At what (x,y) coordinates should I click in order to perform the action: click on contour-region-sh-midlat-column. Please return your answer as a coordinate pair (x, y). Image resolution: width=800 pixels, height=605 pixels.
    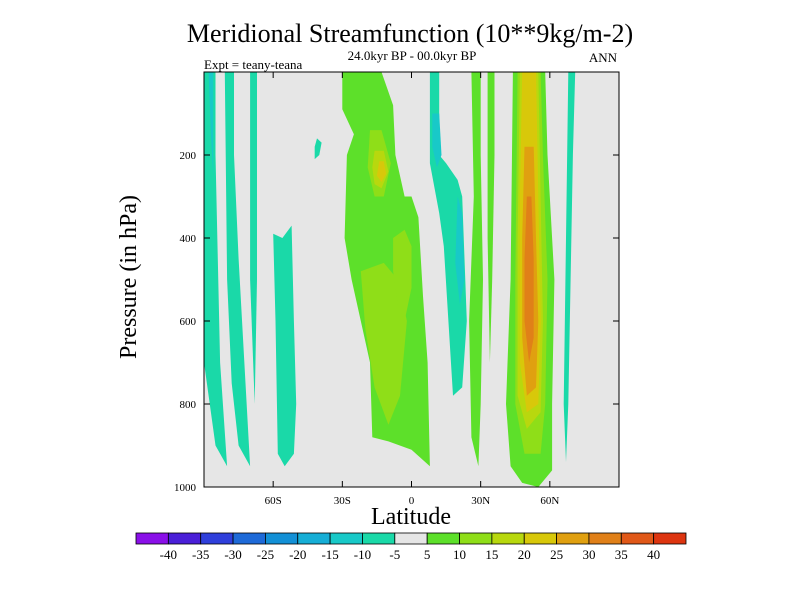
    Looking at the image, I should click on (285, 346).